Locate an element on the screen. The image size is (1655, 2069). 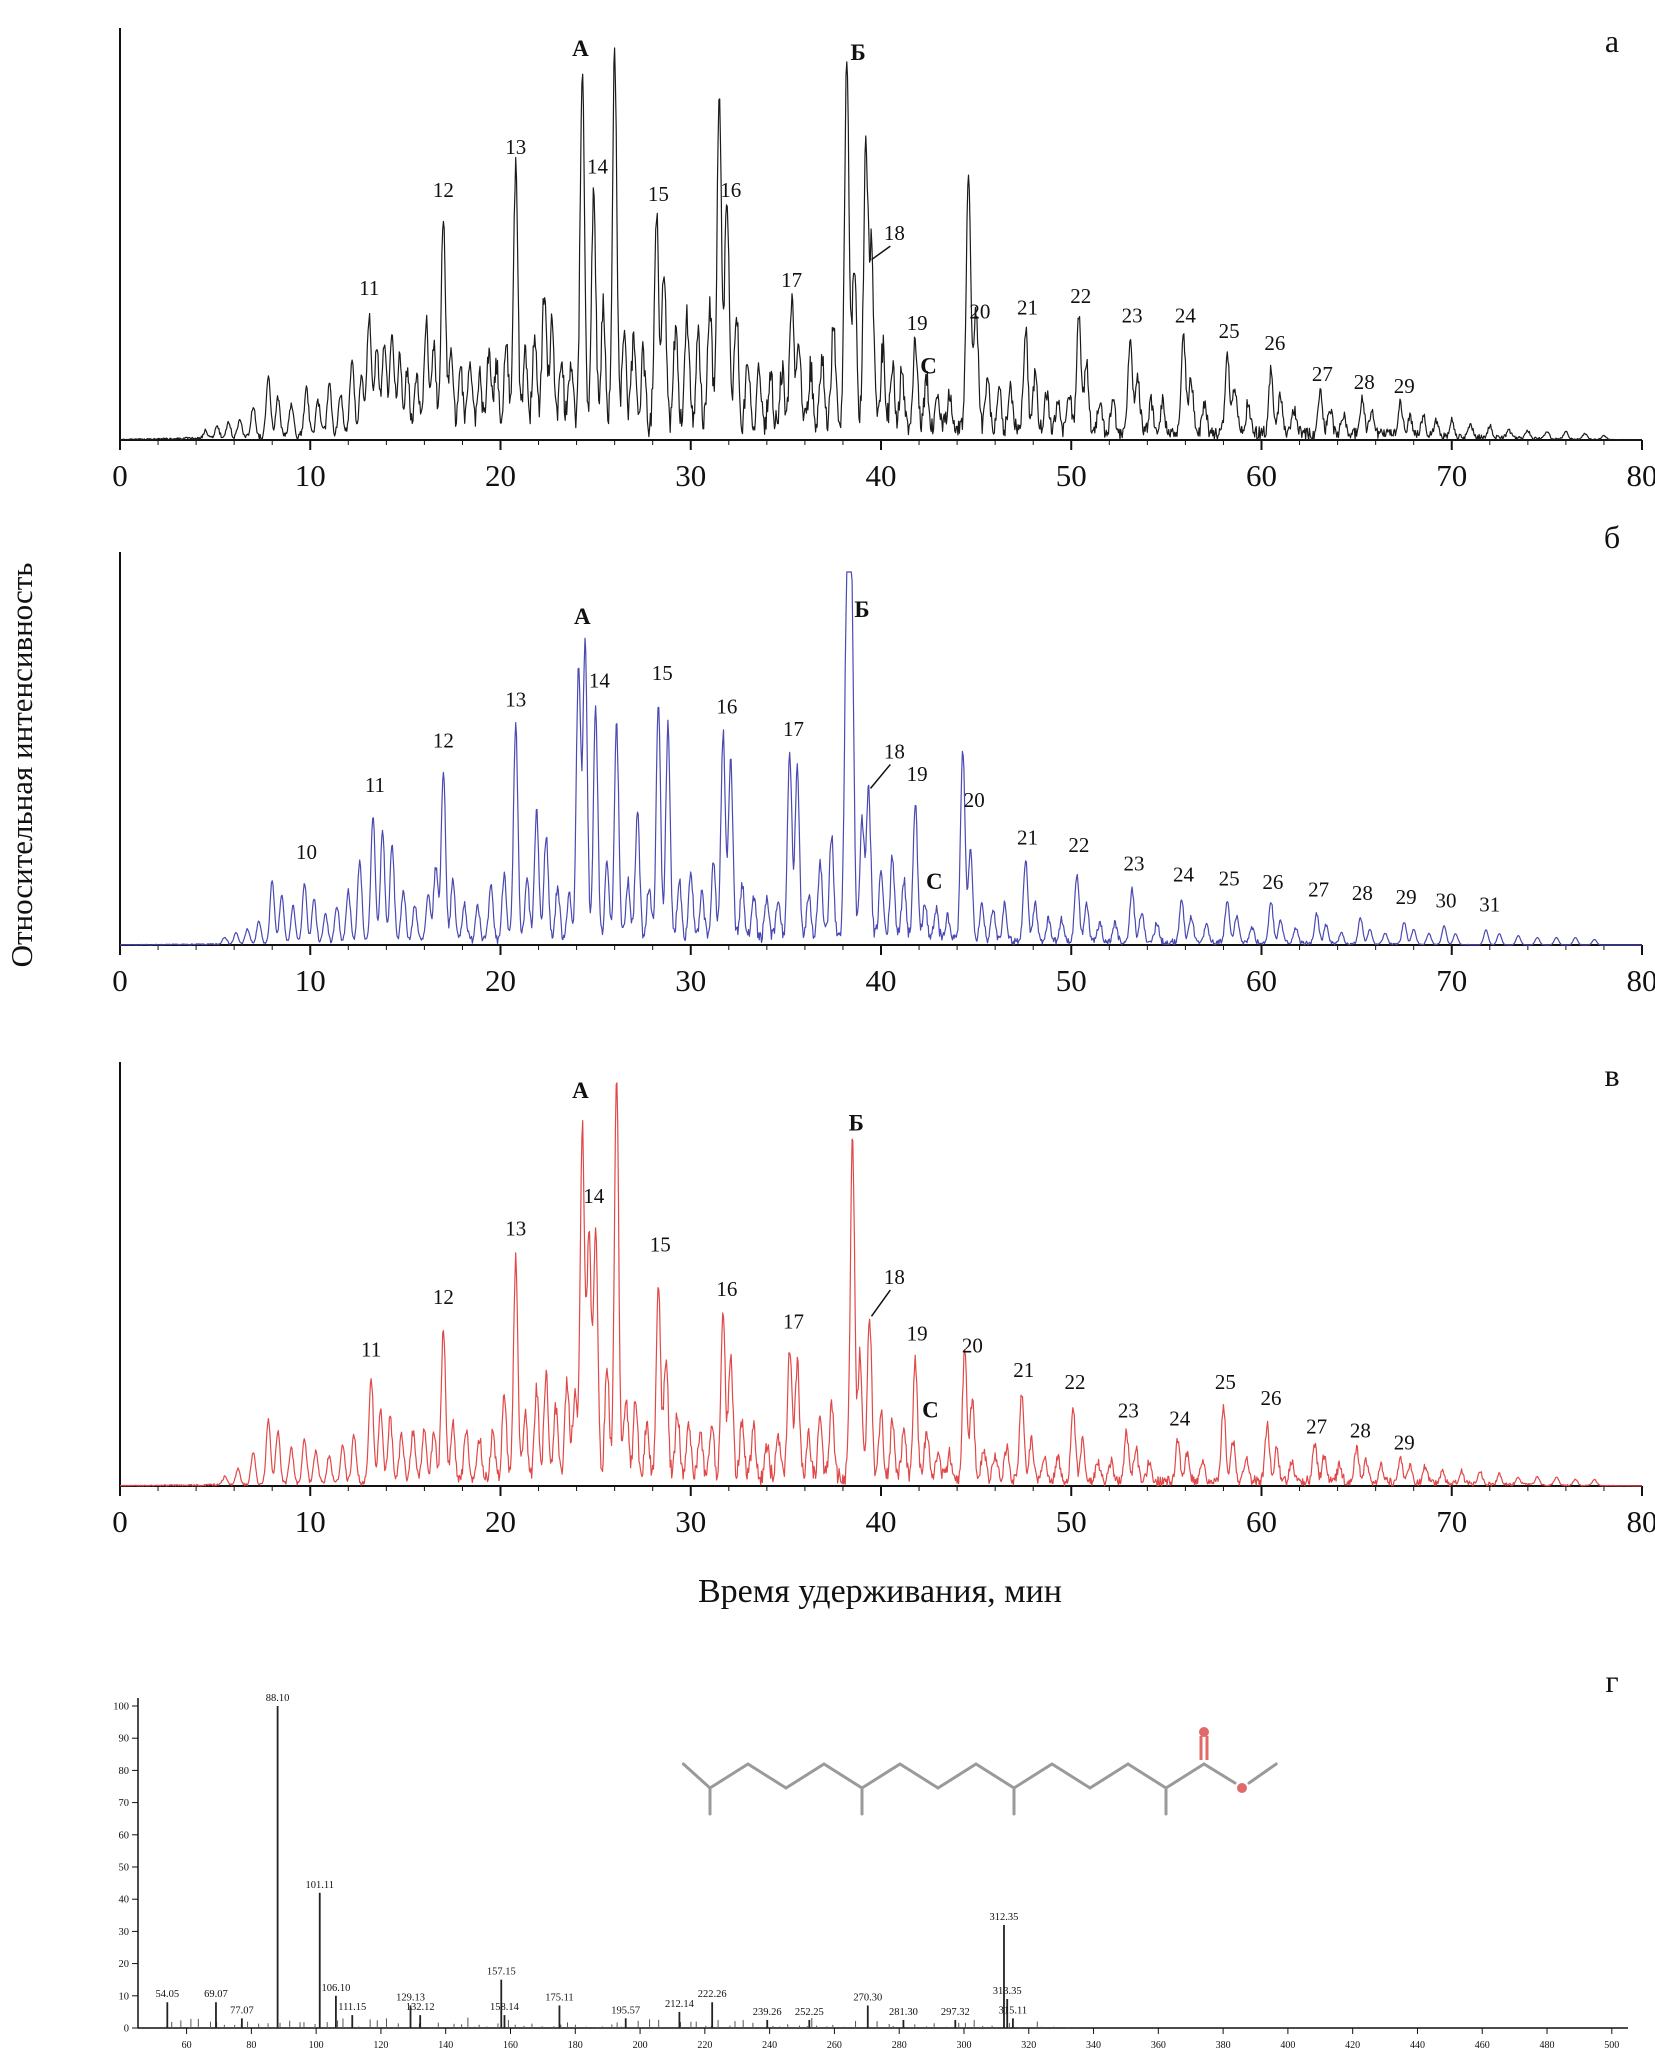
x-tick-label: 400 is located at coordinates (1287, 2045).